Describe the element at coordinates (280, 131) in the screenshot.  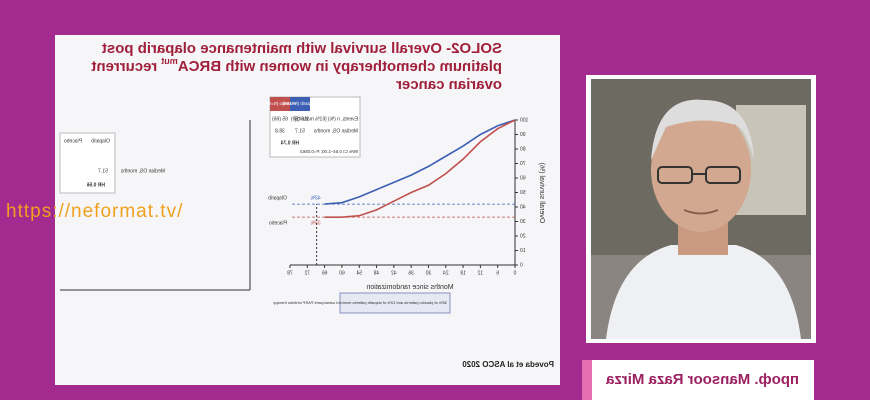
I see `table-cell: 38.8` at that location.